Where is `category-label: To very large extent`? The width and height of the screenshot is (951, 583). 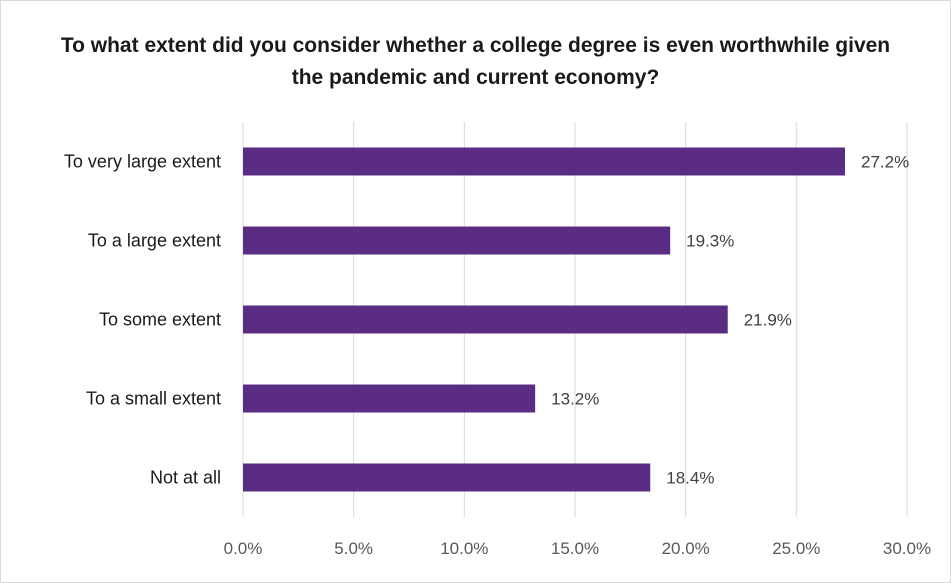 category-label: To very large extent is located at coordinates (142, 162).